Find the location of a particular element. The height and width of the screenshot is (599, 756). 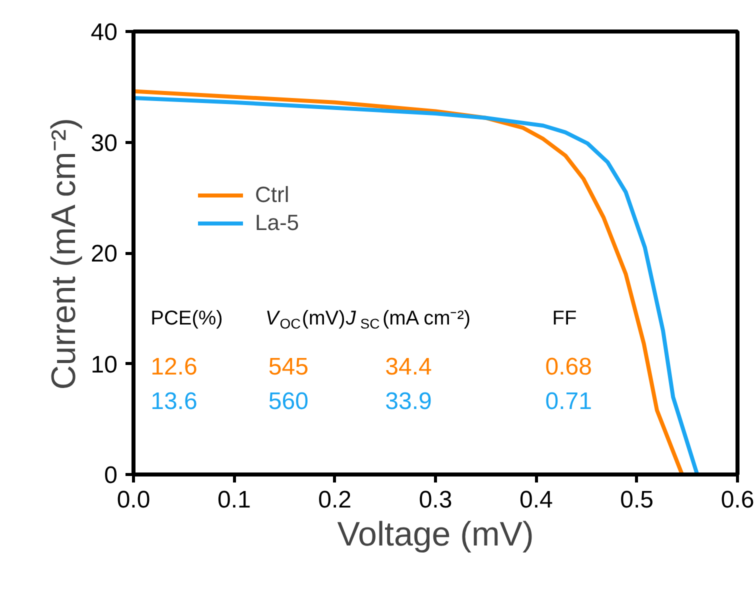

legend-label: La-5 is located at coordinates (277, 223).